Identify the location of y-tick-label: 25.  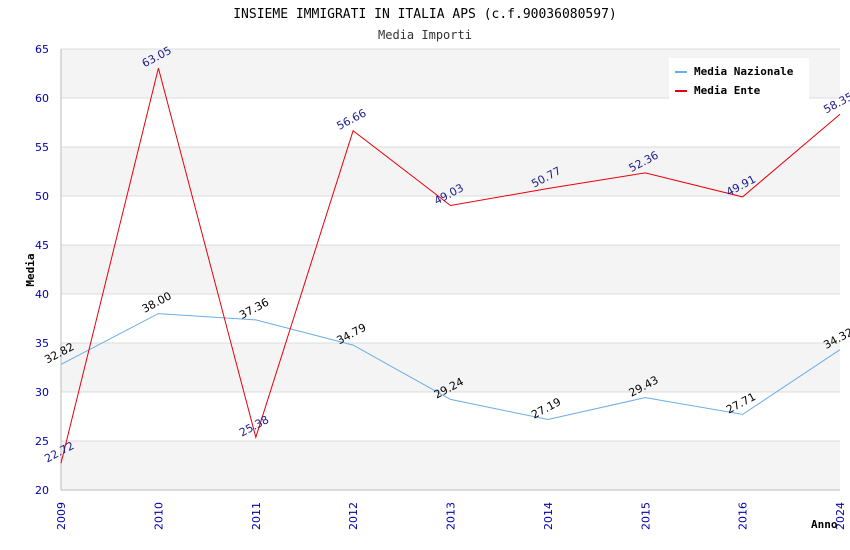
(42, 441).